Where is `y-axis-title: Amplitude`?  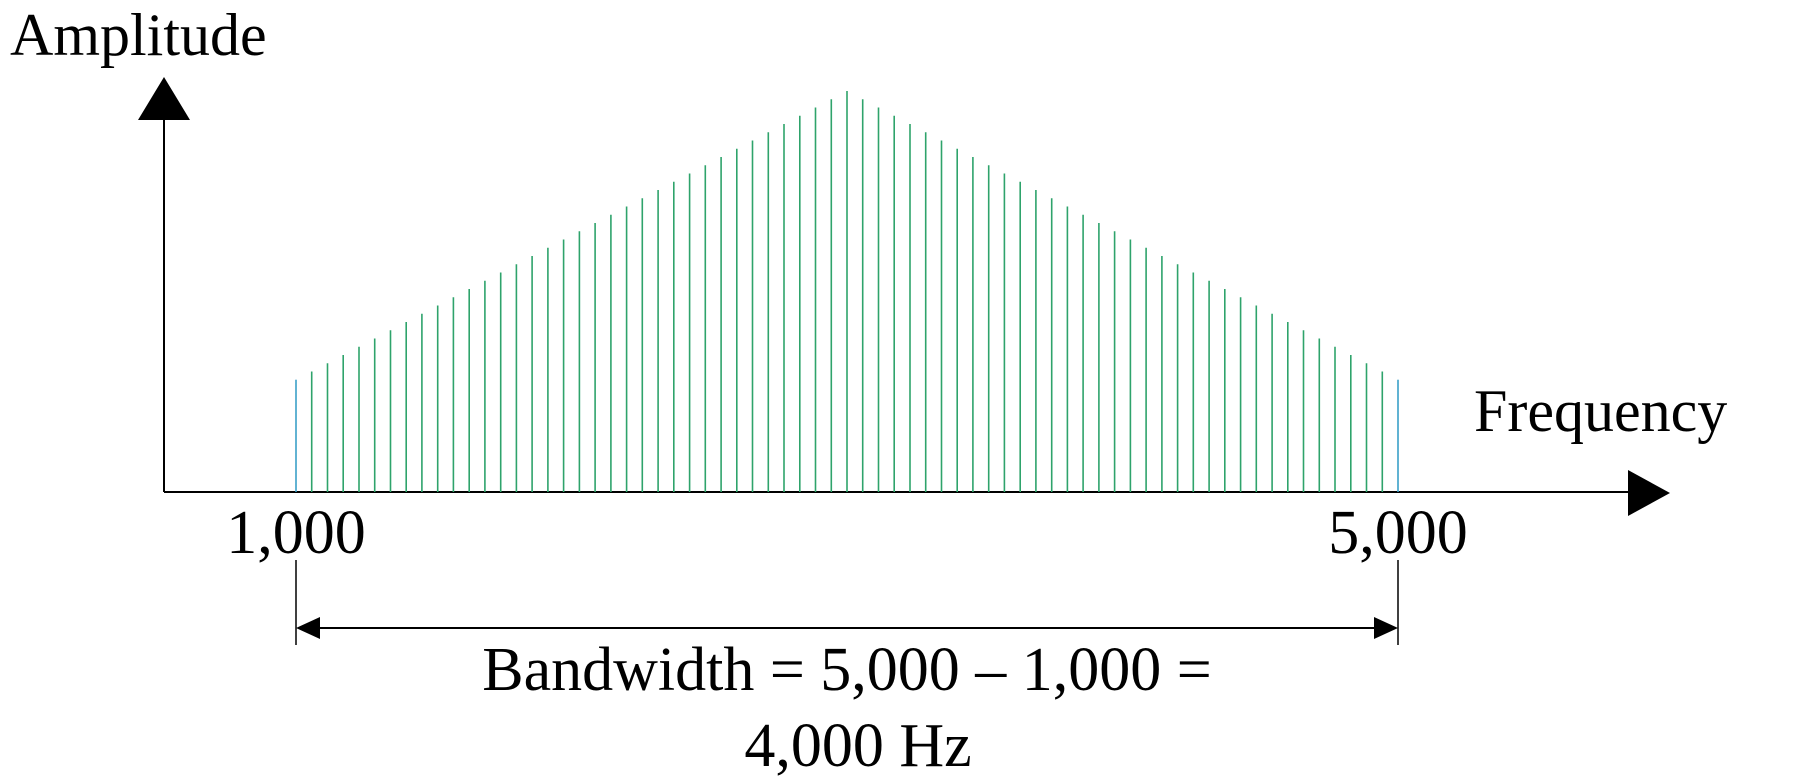
y-axis-title: Amplitude is located at coordinates (138, 35).